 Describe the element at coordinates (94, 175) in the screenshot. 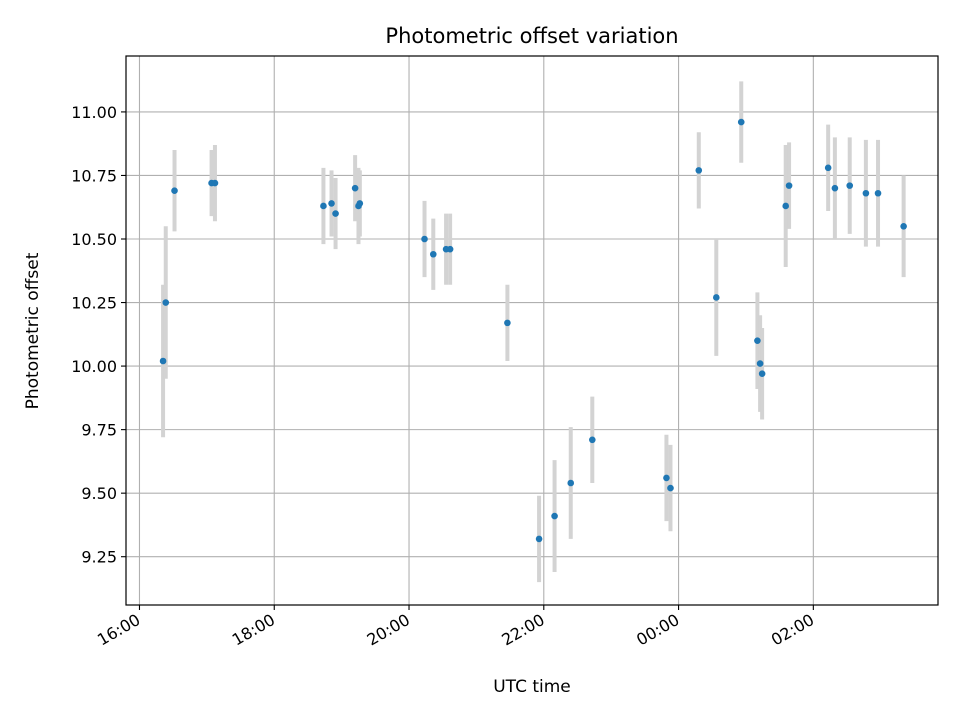

I see `y-tick-label: 10.75` at that location.